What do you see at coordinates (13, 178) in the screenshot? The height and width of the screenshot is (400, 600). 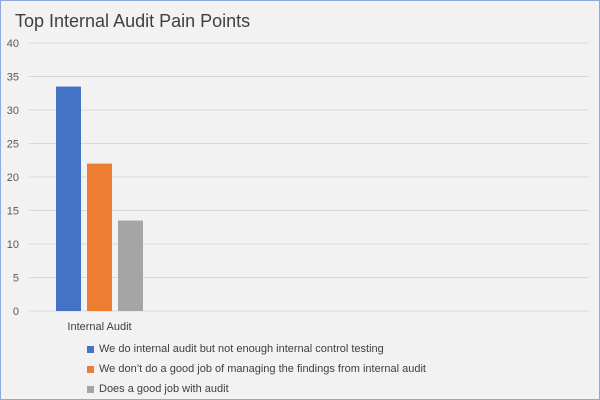 I see `y-tick-label: 20` at bounding box center [13, 178].